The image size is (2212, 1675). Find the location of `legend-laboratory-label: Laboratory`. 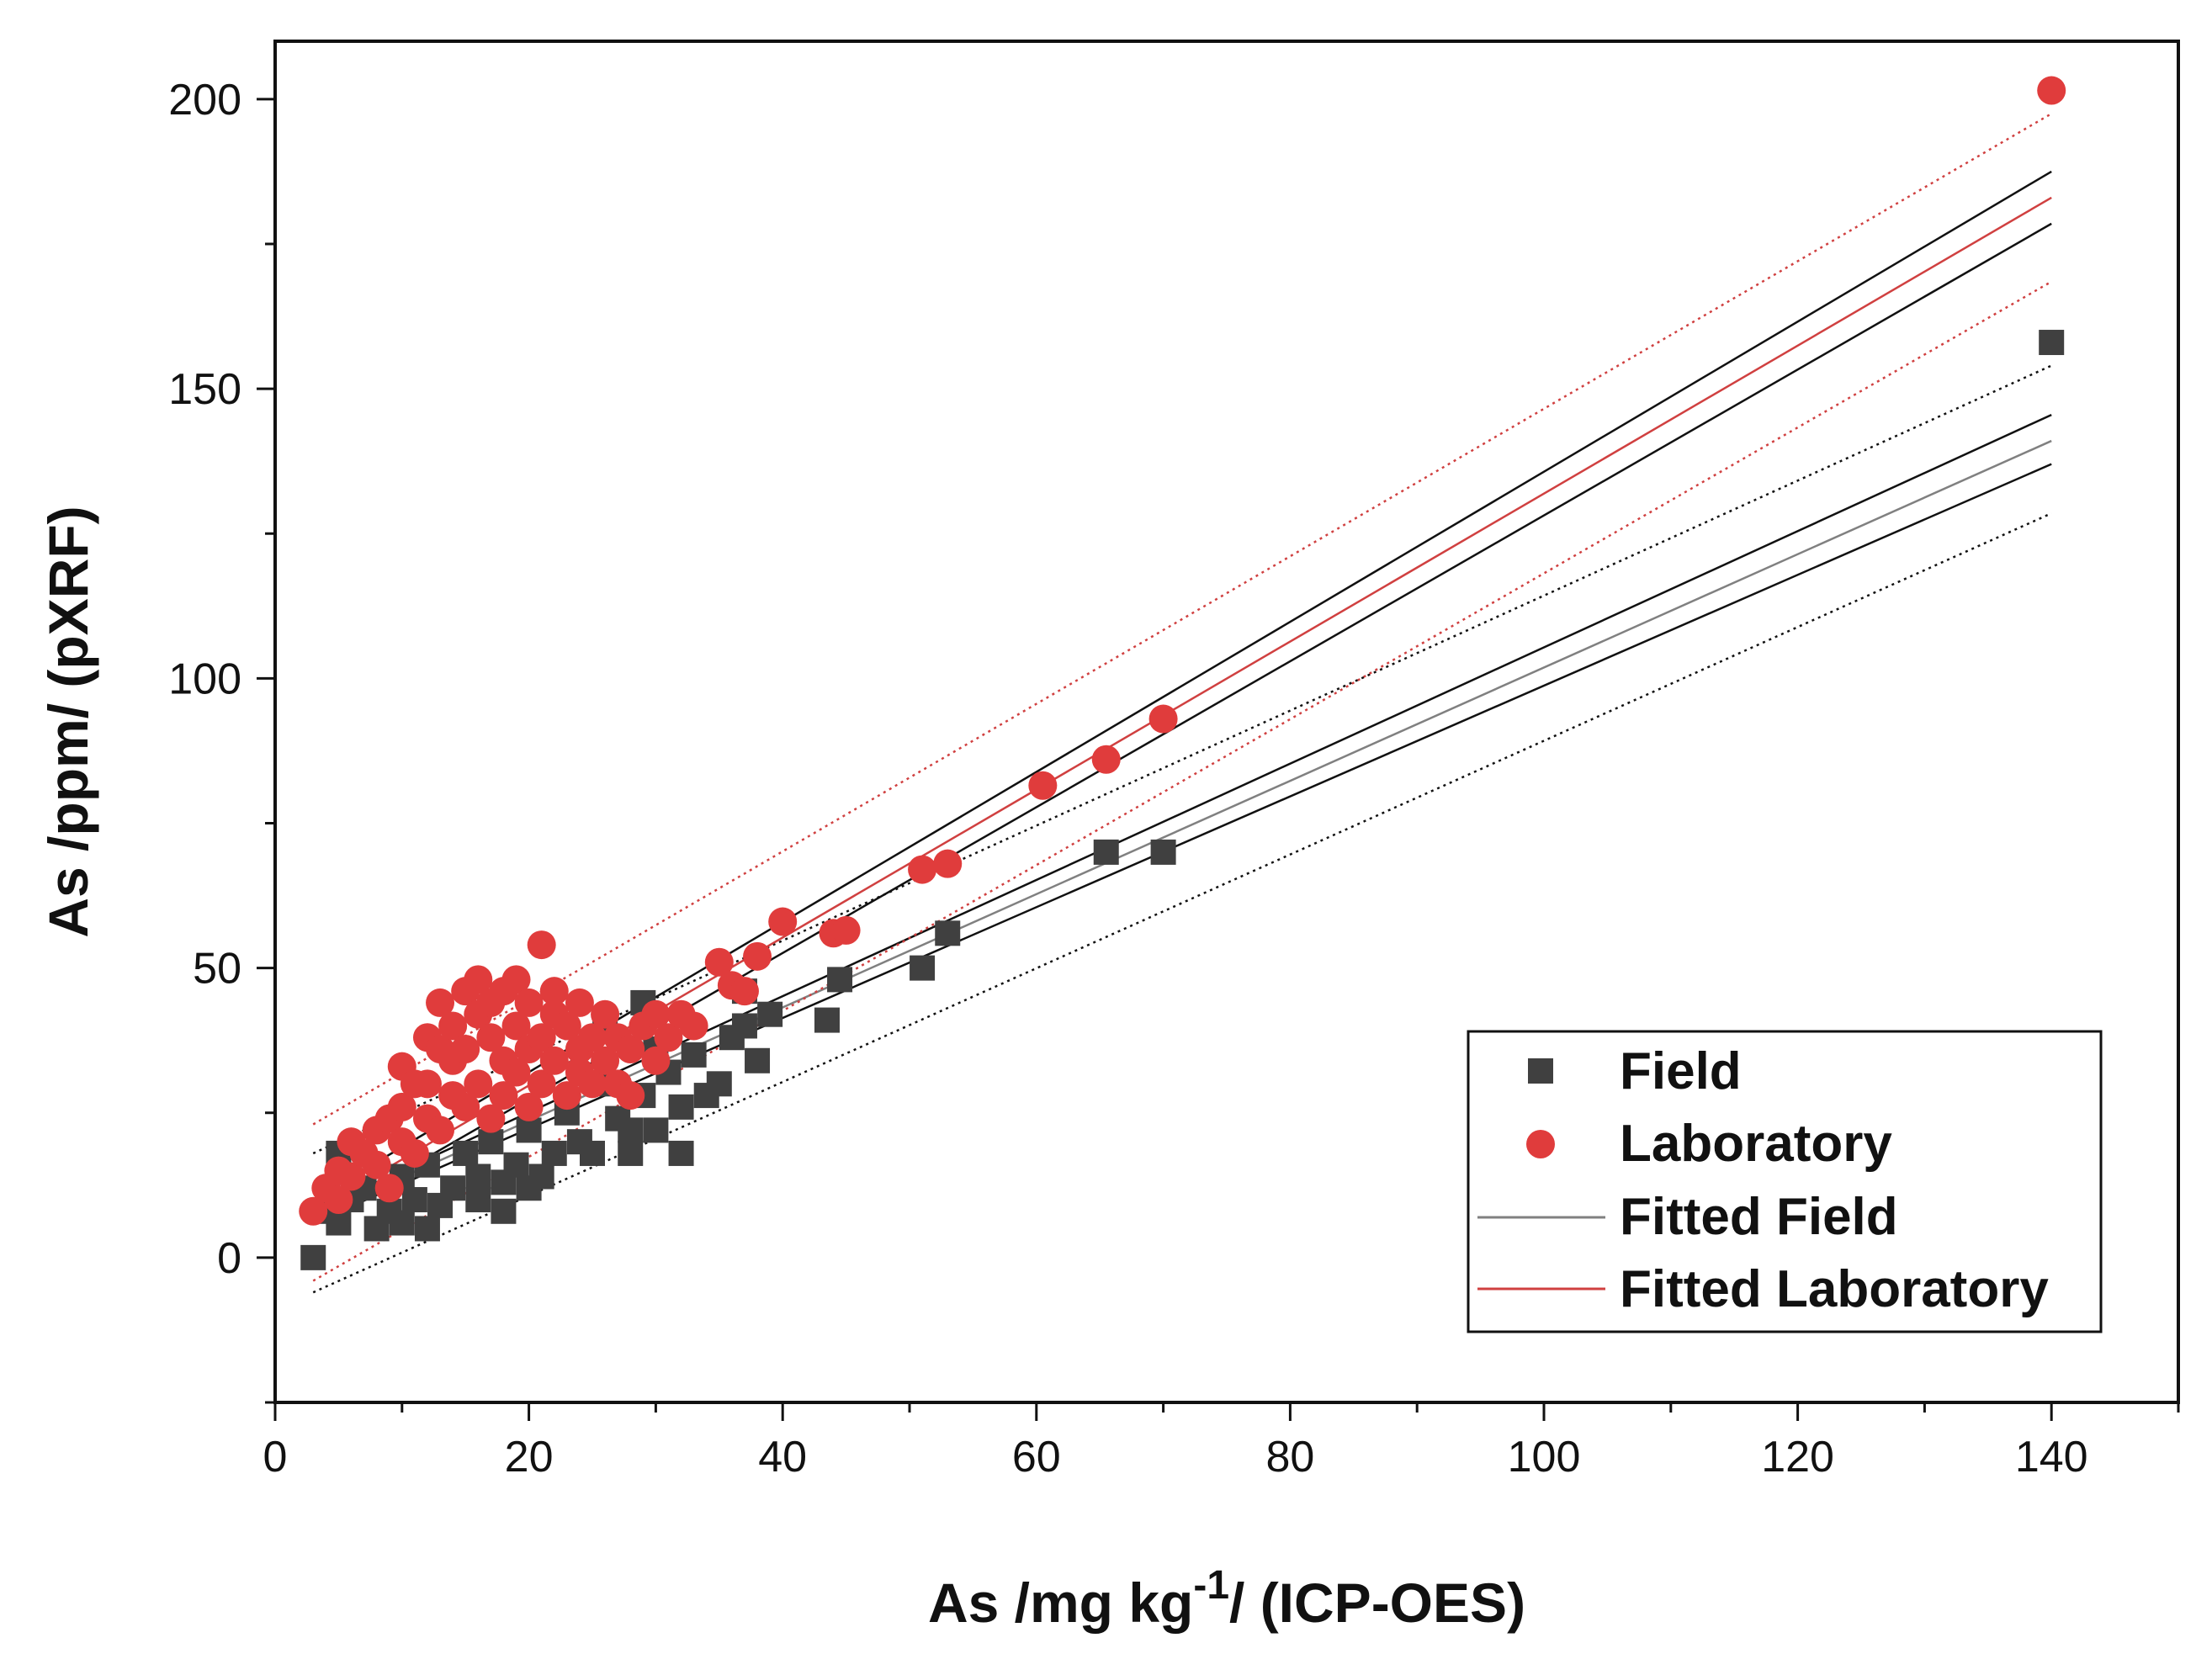

legend-laboratory-label: Laboratory is located at coordinates (1756, 1144).